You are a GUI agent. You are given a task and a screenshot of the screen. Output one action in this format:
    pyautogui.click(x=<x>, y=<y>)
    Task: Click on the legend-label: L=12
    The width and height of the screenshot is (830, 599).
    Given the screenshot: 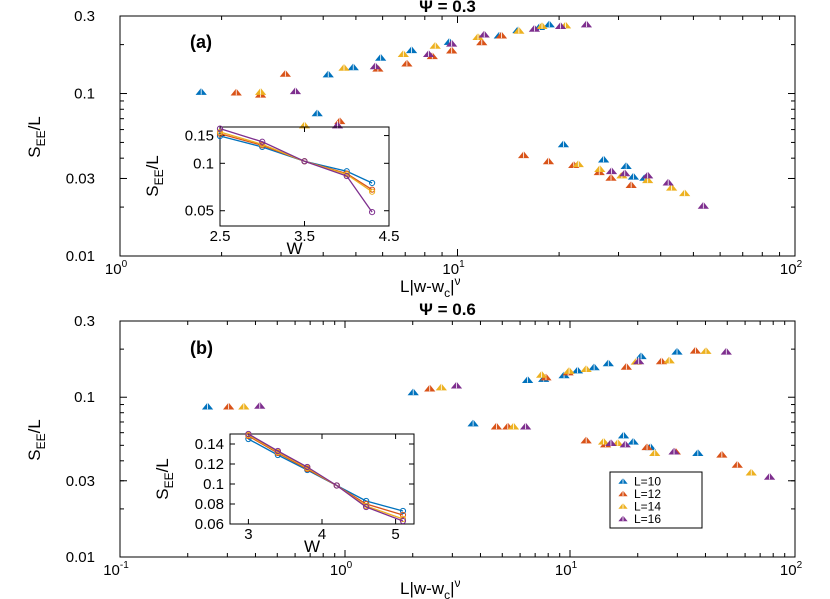 What is the action you would take?
    pyautogui.click(x=647, y=494)
    